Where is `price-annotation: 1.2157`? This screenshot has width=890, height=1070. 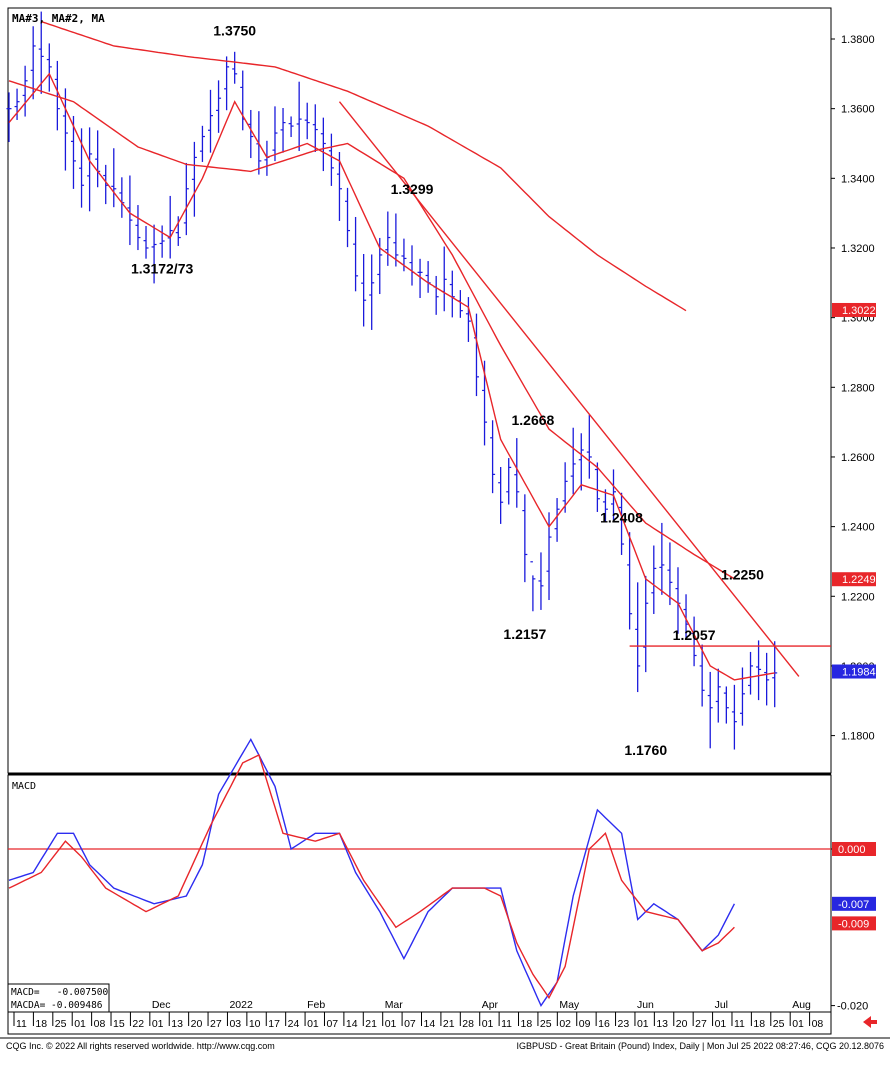
price-annotation: 1.2157 is located at coordinates (524, 634).